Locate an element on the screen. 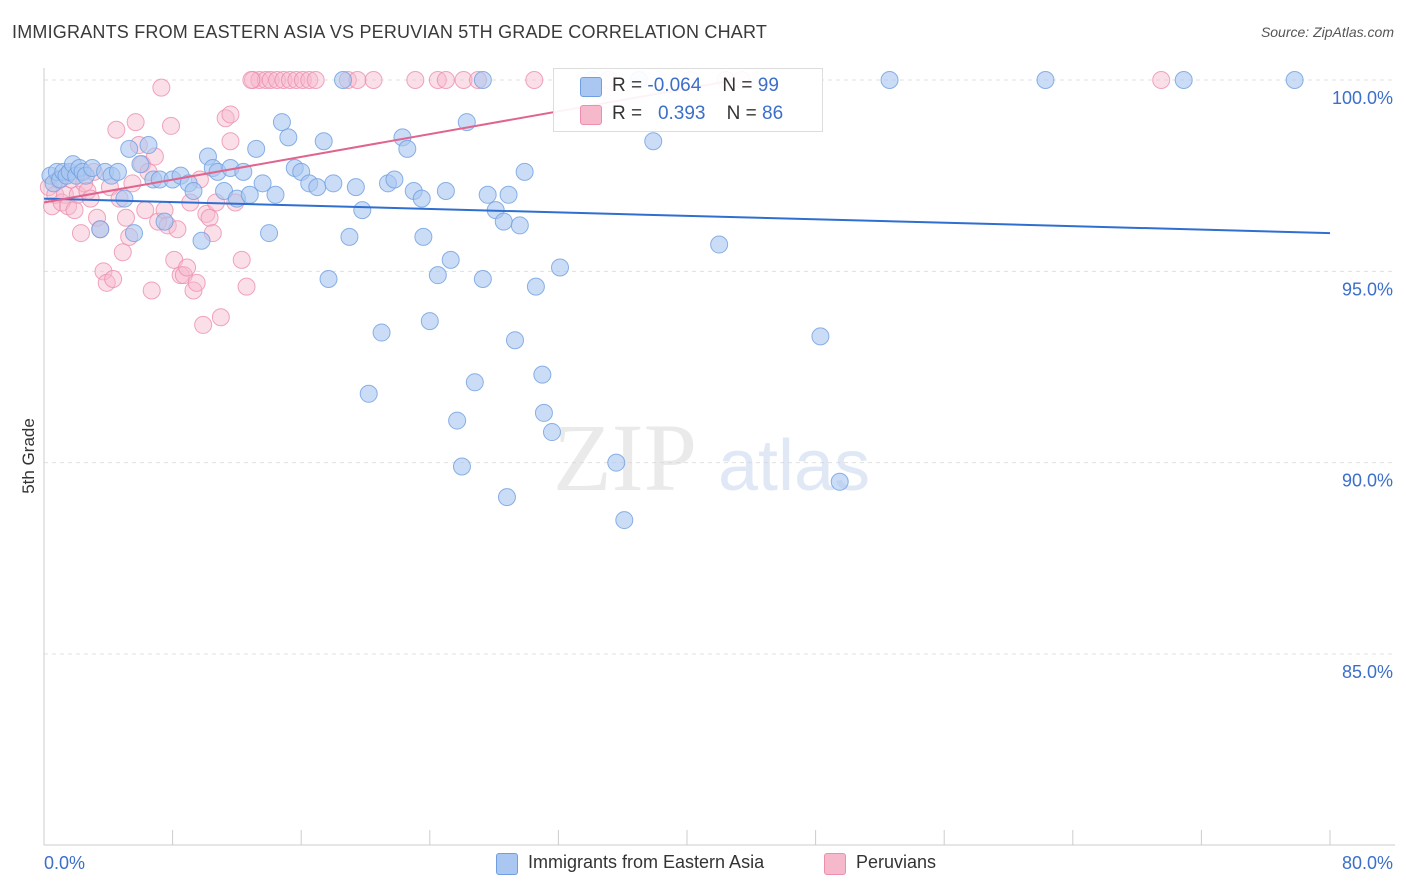 The height and width of the screenshot is (892, 1406). legend-row-blue: R = -0.064 N = 99 is located at coordinates (688, 87).